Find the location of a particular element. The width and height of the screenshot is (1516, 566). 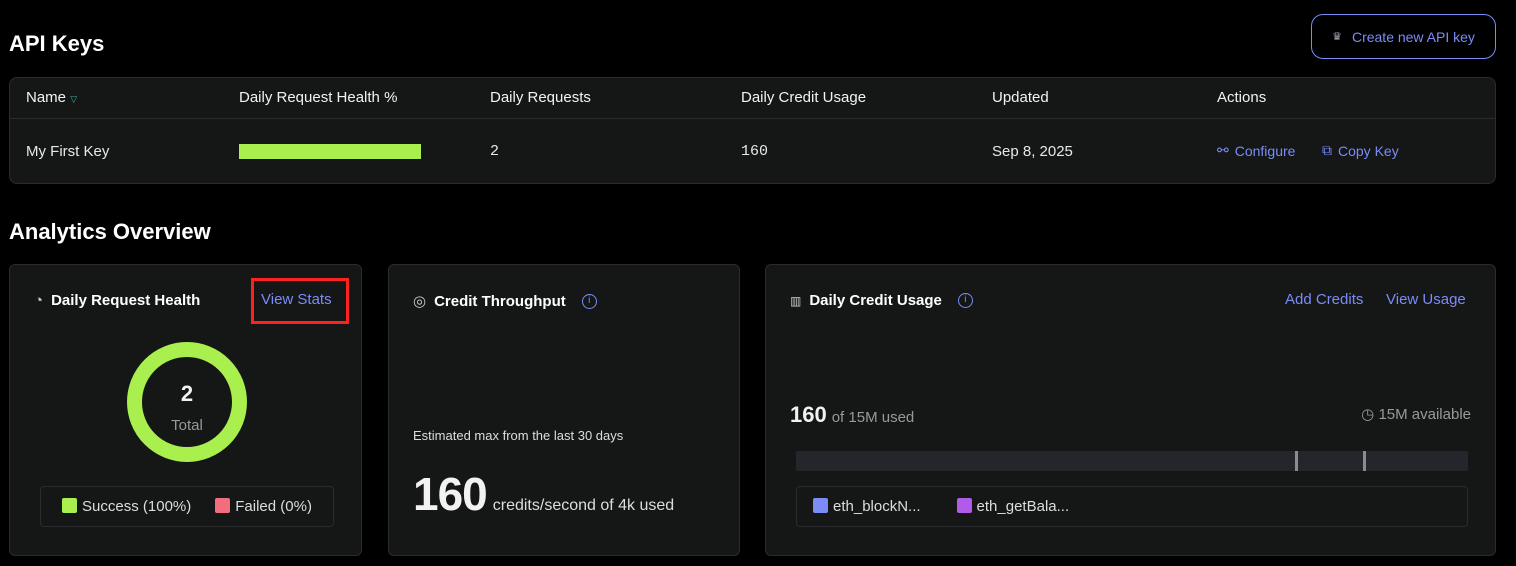

column-name: Name ▽ is located at coordinates (52, 97).